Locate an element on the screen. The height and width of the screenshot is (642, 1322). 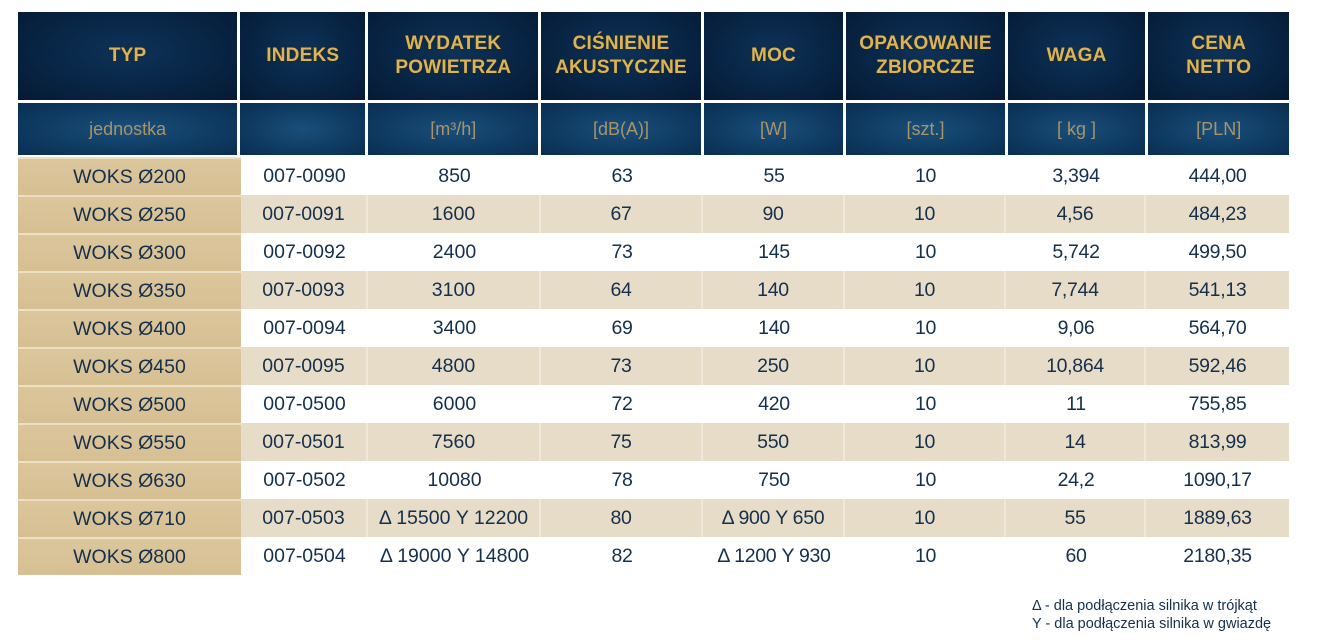
unit-wydatek: [m³/h] is located at coordinates (453, 129).